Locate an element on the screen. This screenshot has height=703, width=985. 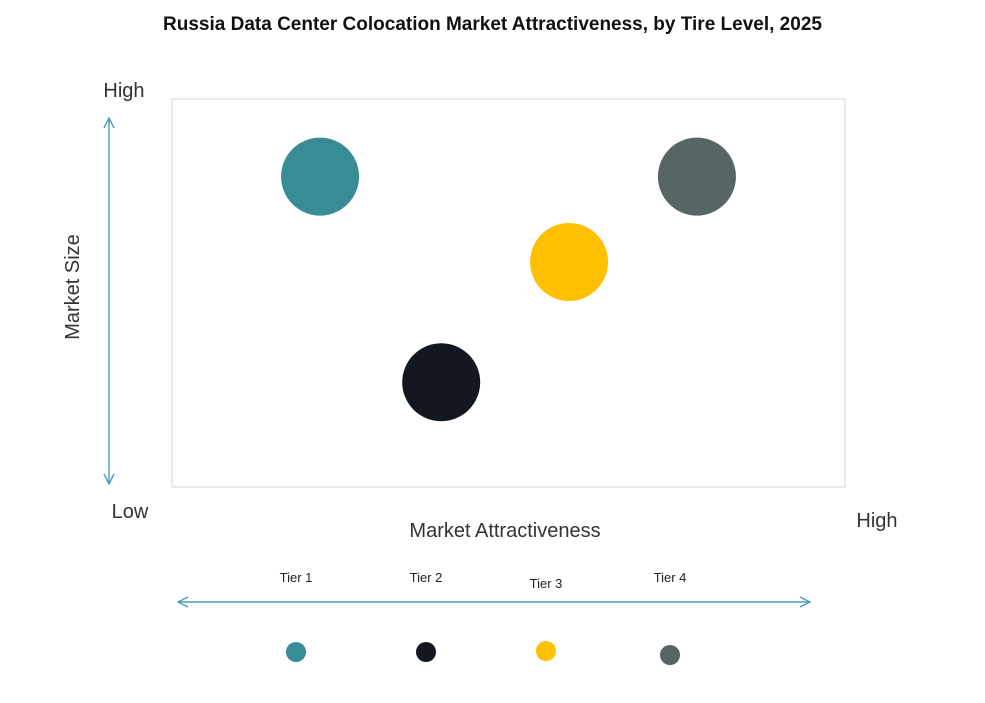
x-axis-high-label: High is located at coordinates (876, 521).